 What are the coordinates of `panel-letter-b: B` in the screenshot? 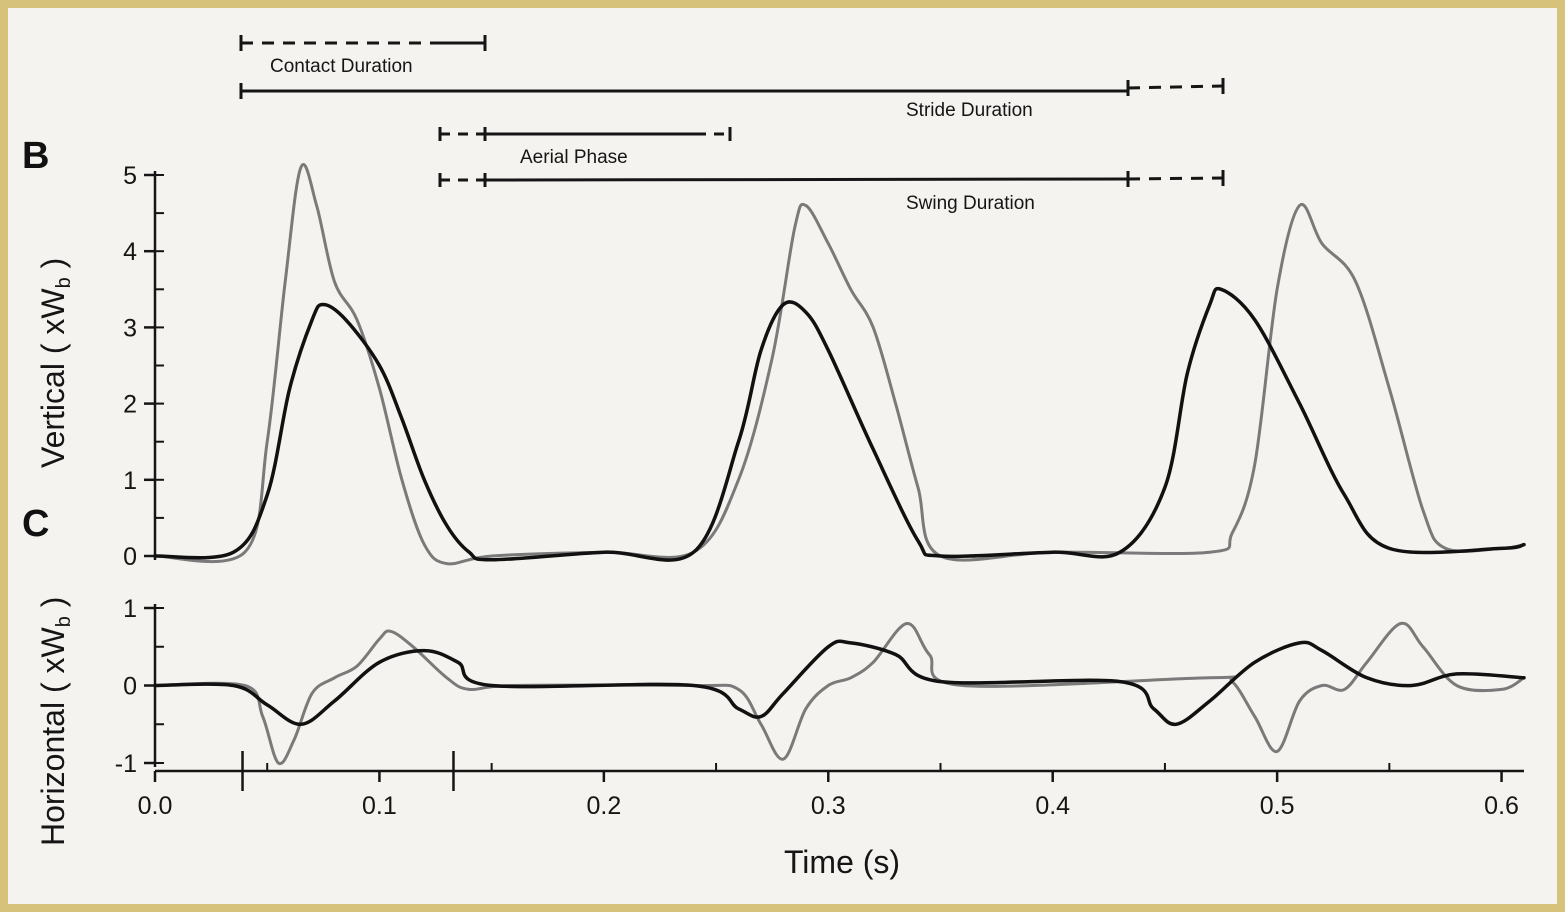 It's located at (35, 156).